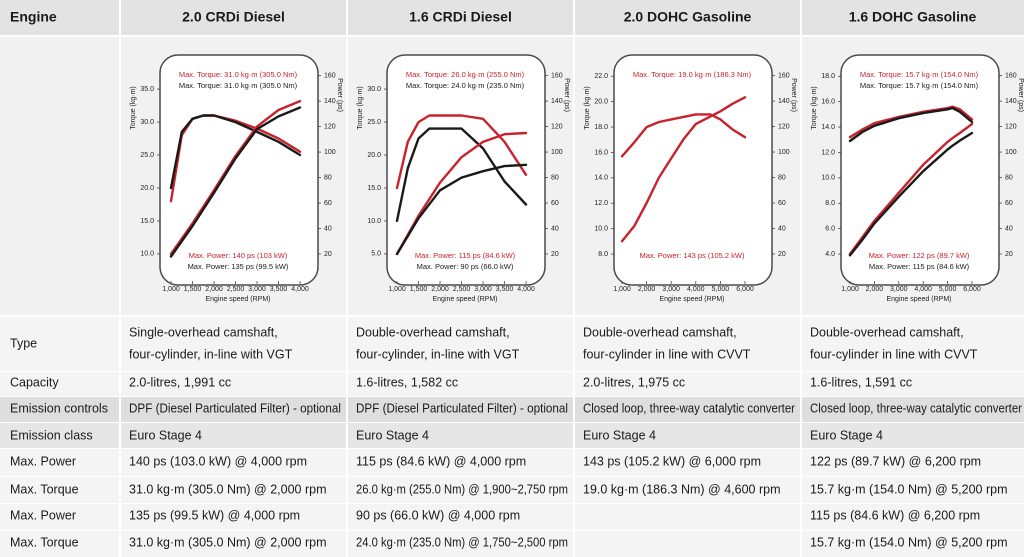 This screenshot has width=1024, height=557. Describe the element at coordinates (721, 289) in the screenshot. I see `x-tick-label: 5,000` at that location.